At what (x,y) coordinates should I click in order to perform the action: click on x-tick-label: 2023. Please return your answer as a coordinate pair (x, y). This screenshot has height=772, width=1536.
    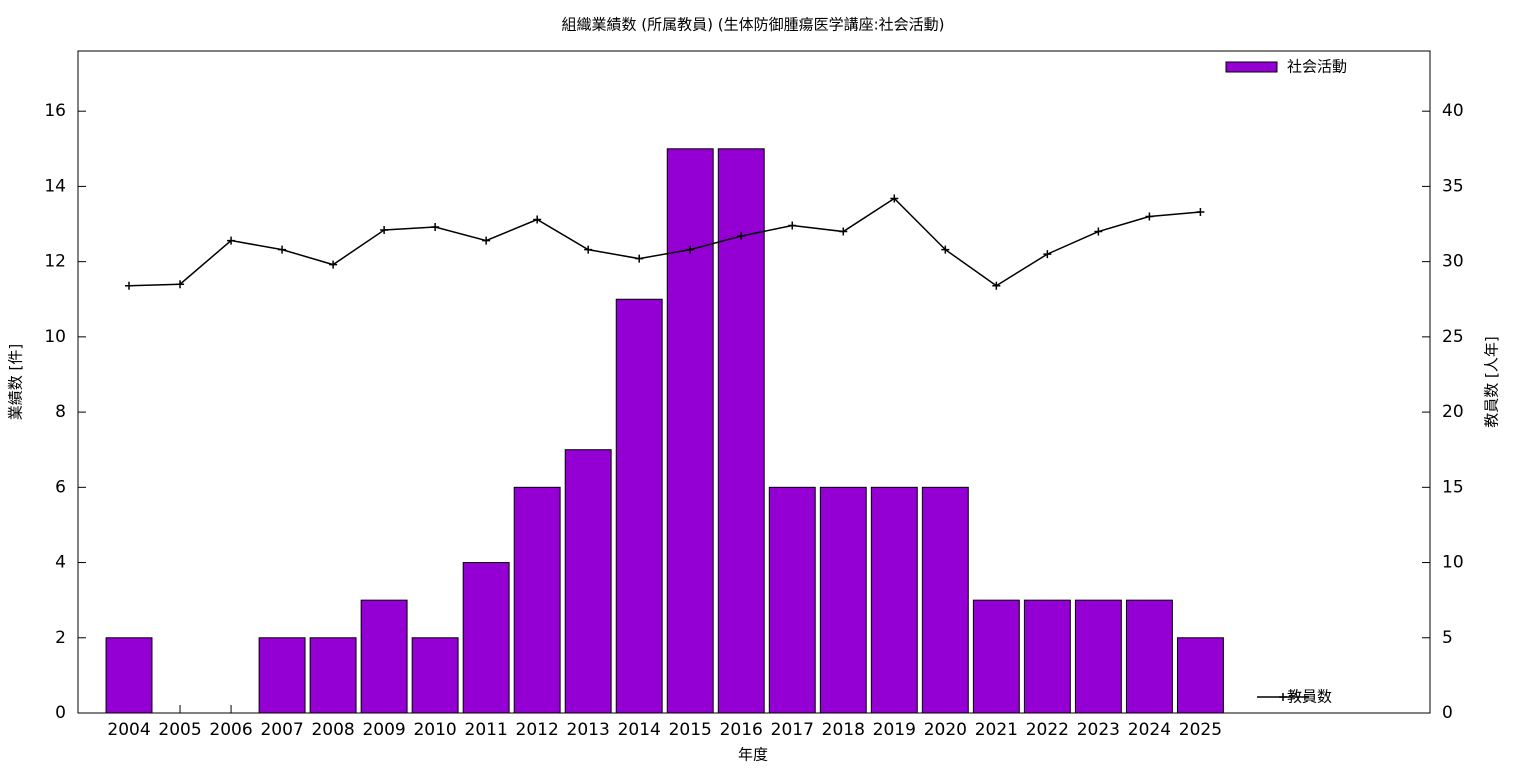
    Looking at the image, I should click on (1098, 730).